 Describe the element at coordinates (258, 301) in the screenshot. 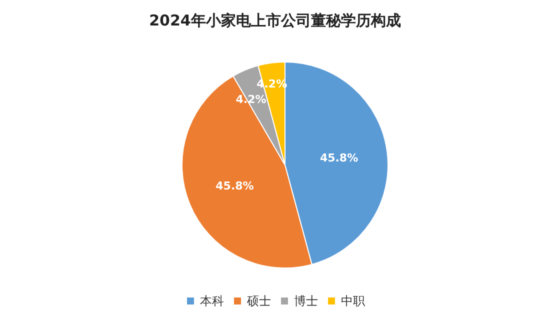

I see `legend-label: 硕士` at that location.